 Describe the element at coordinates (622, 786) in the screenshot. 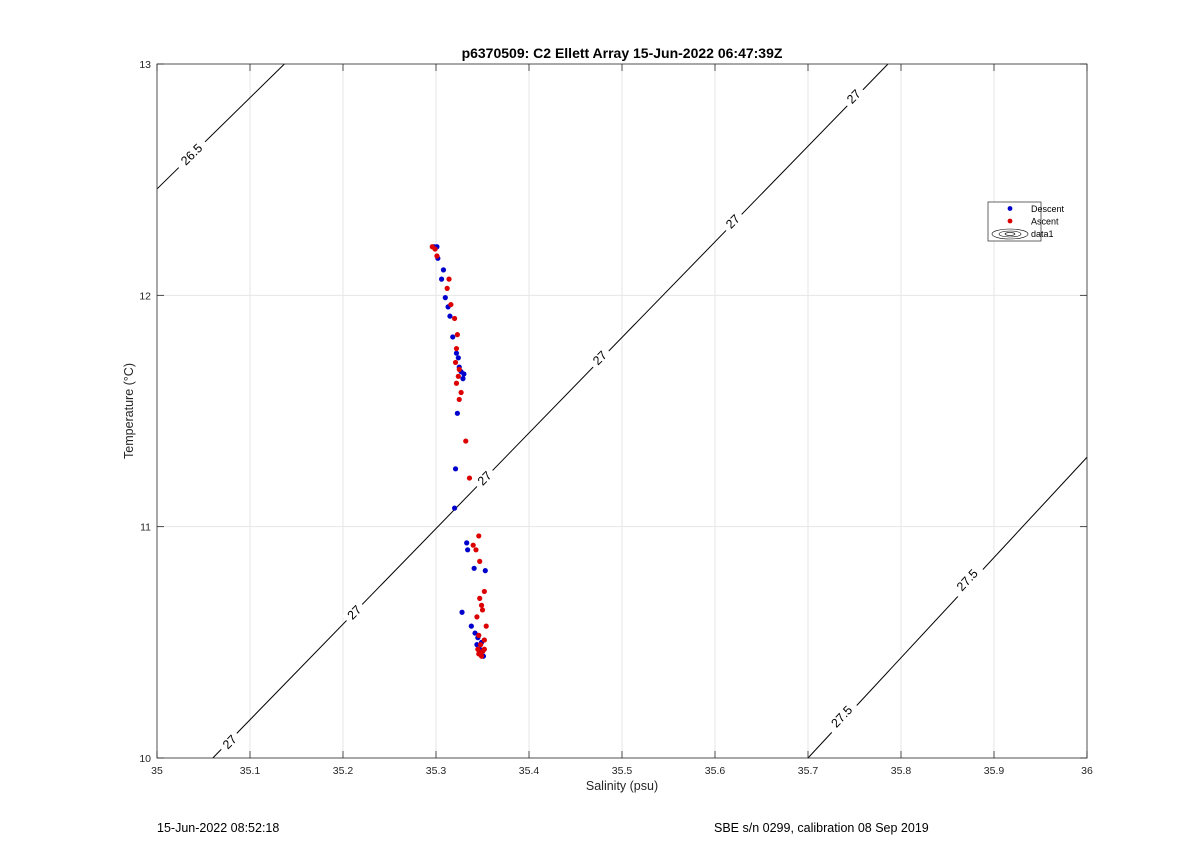

I see `x-axis-label: Salinity (psu)` at that location.